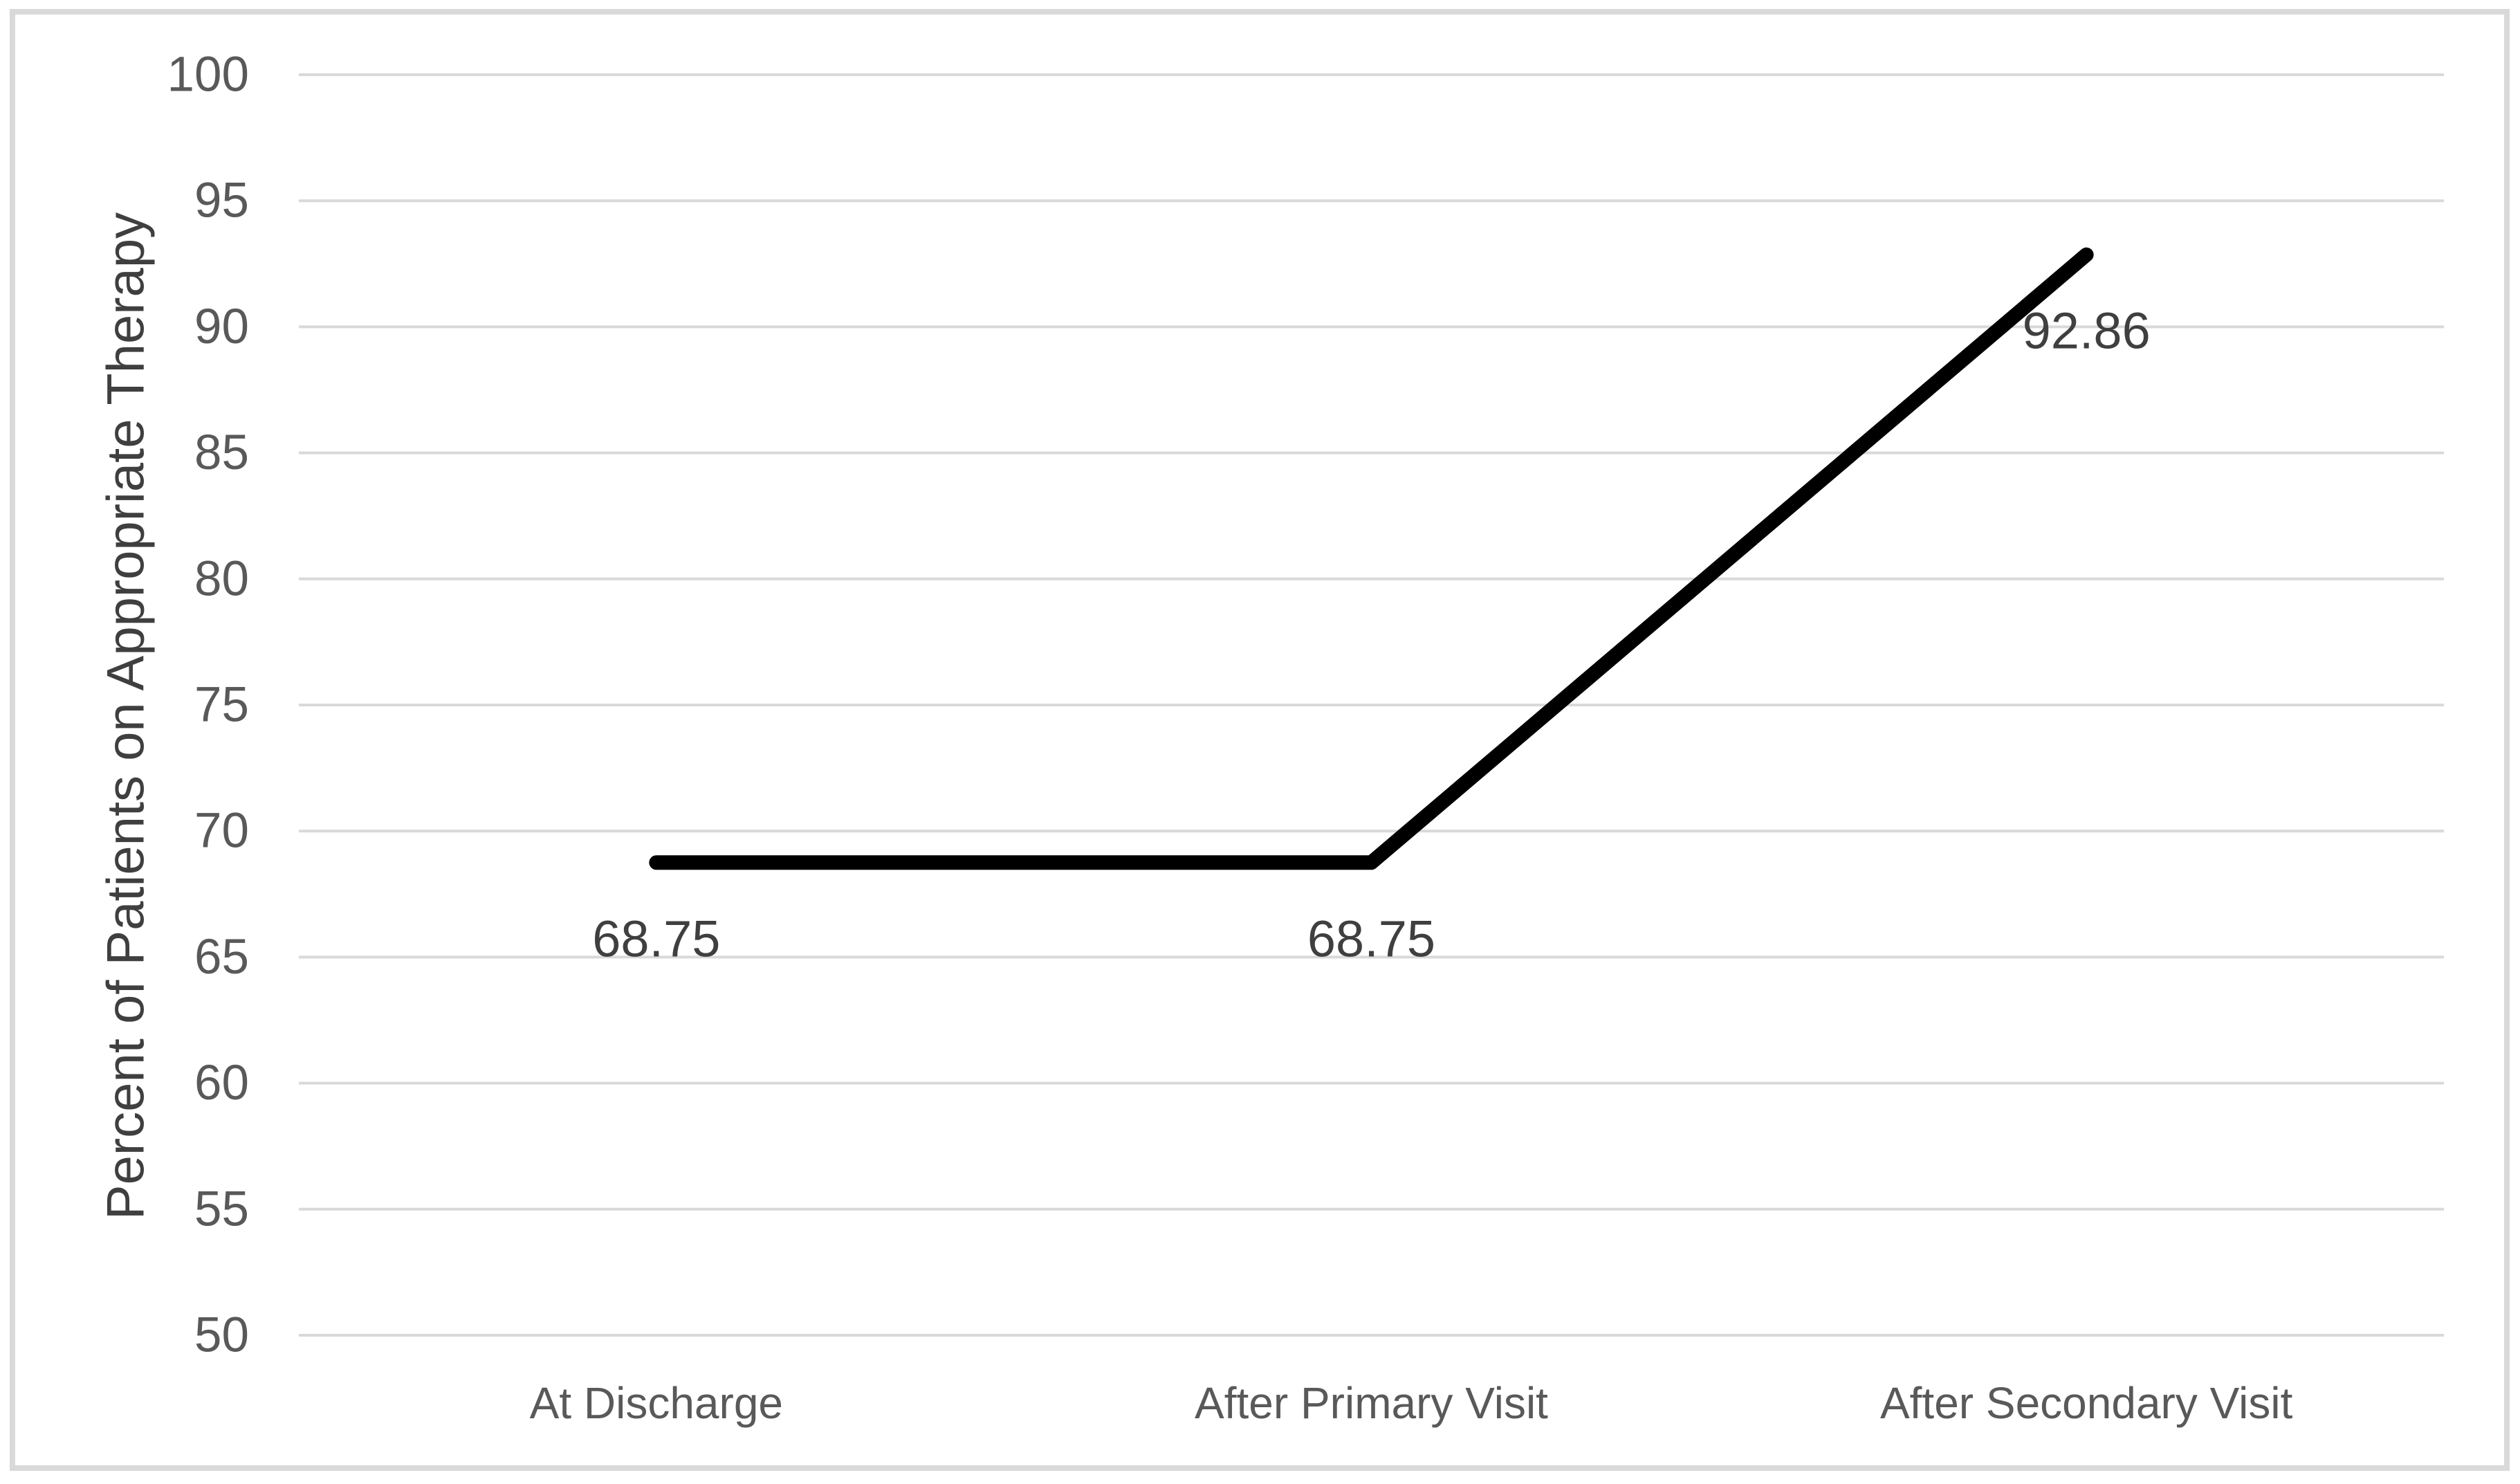  What do you see at coordinates (221, 1209) in the screenshot?
I see `y-tick-label-55: 55` at bounding box center [221, 1209].